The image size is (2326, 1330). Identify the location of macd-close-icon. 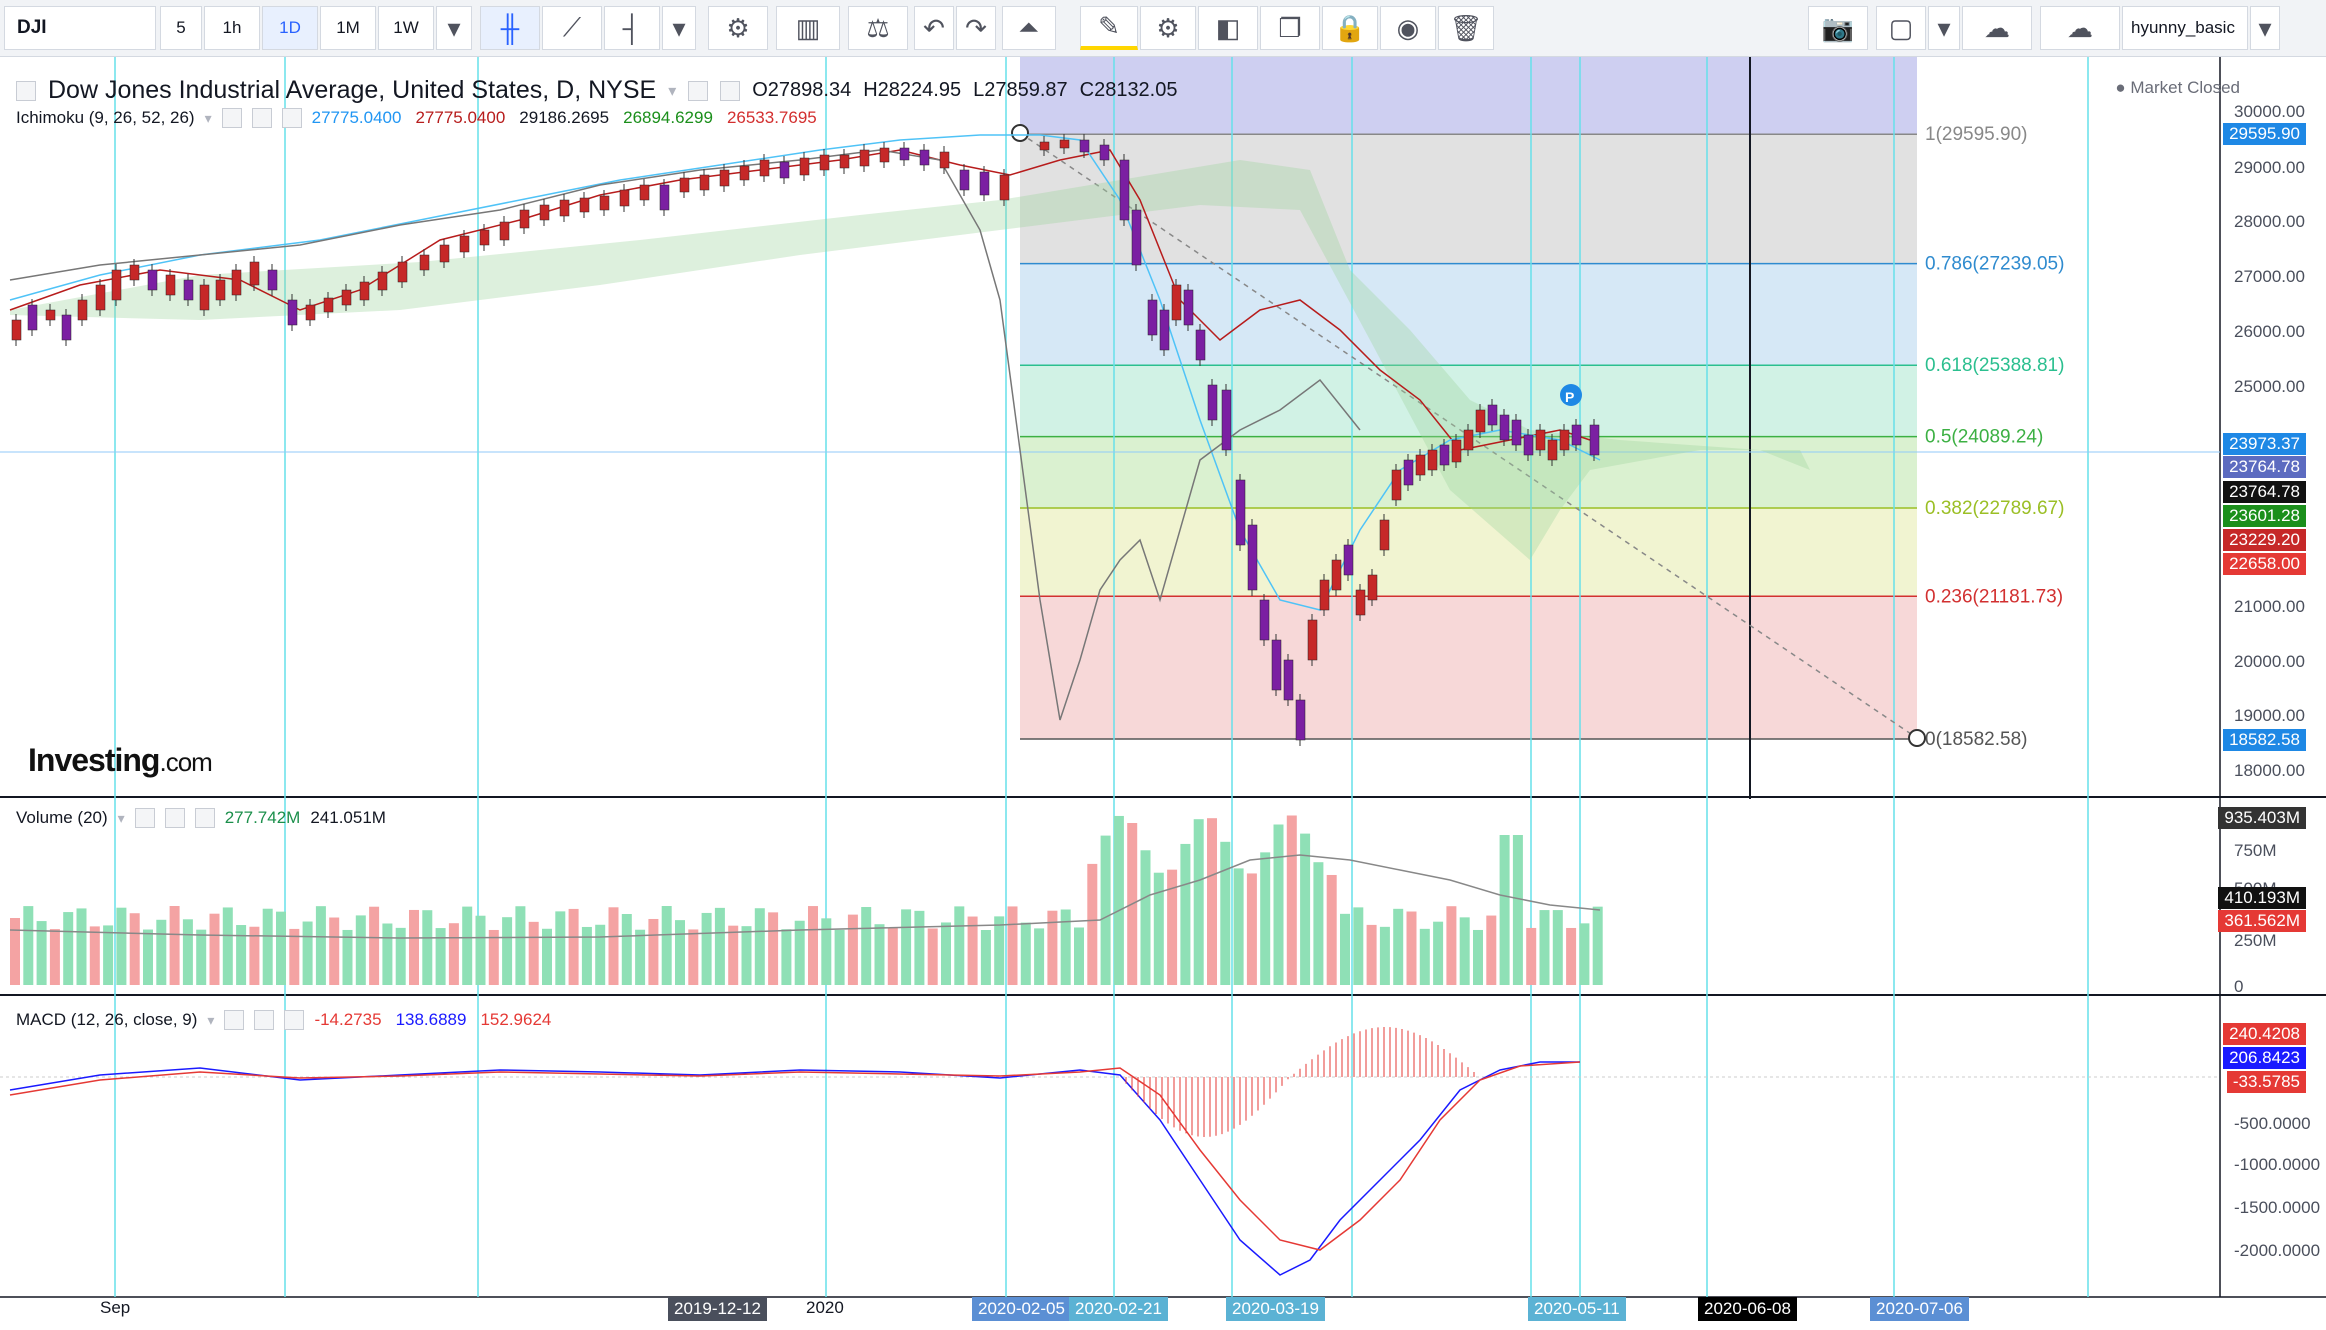
(294, 1020).